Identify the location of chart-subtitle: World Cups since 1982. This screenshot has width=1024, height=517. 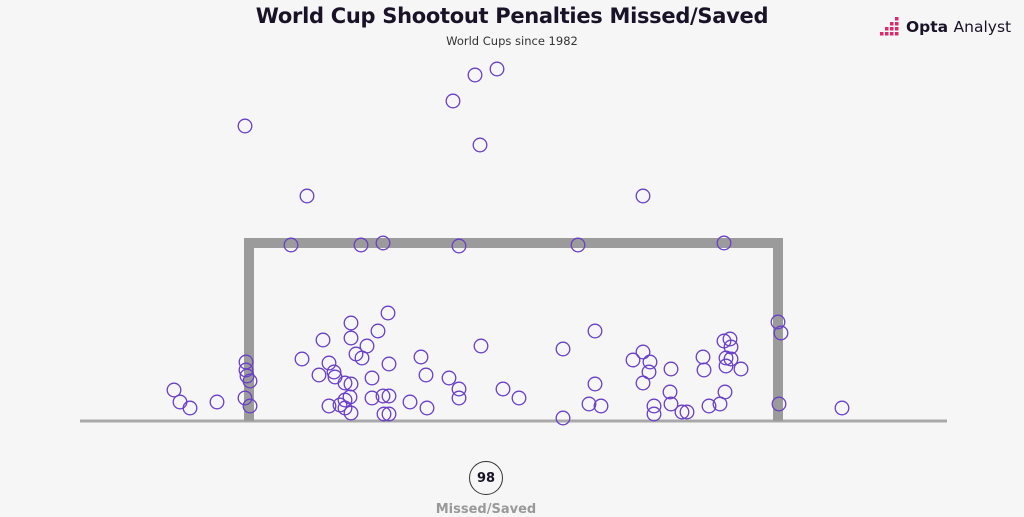
(512, 41).